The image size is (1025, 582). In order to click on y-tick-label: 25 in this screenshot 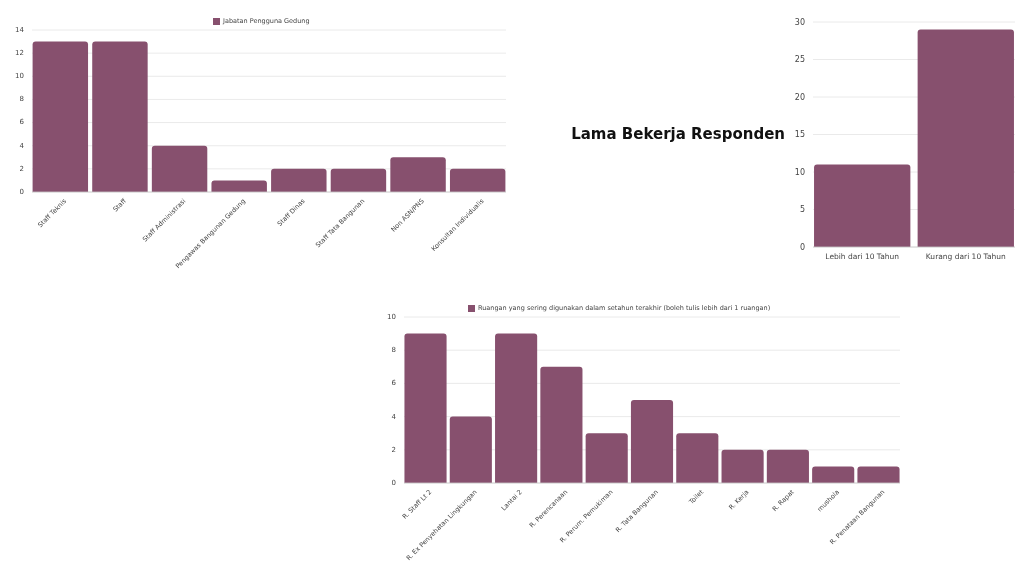, I will do `click(799, 59)`.